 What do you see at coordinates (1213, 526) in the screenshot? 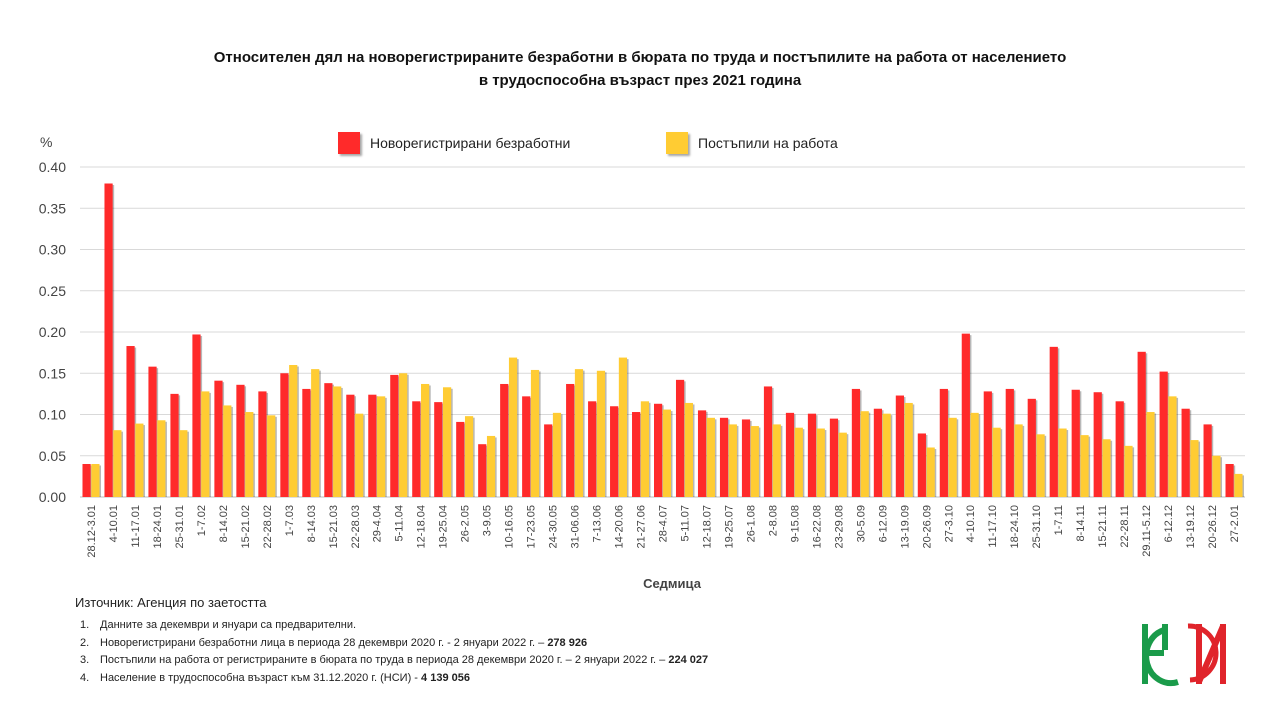
I see `x-tick-label: 20-26.12` at bounding box center [1213, 526].